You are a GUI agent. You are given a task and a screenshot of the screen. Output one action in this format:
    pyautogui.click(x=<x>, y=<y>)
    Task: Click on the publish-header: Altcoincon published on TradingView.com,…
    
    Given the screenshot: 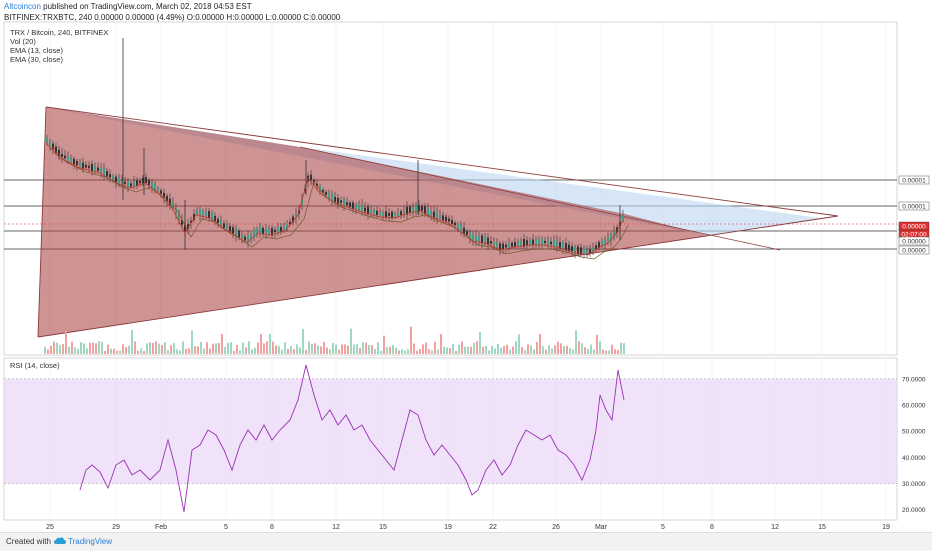 What is the action you would take?
    pyautogui.click(x=128, y=6)
    